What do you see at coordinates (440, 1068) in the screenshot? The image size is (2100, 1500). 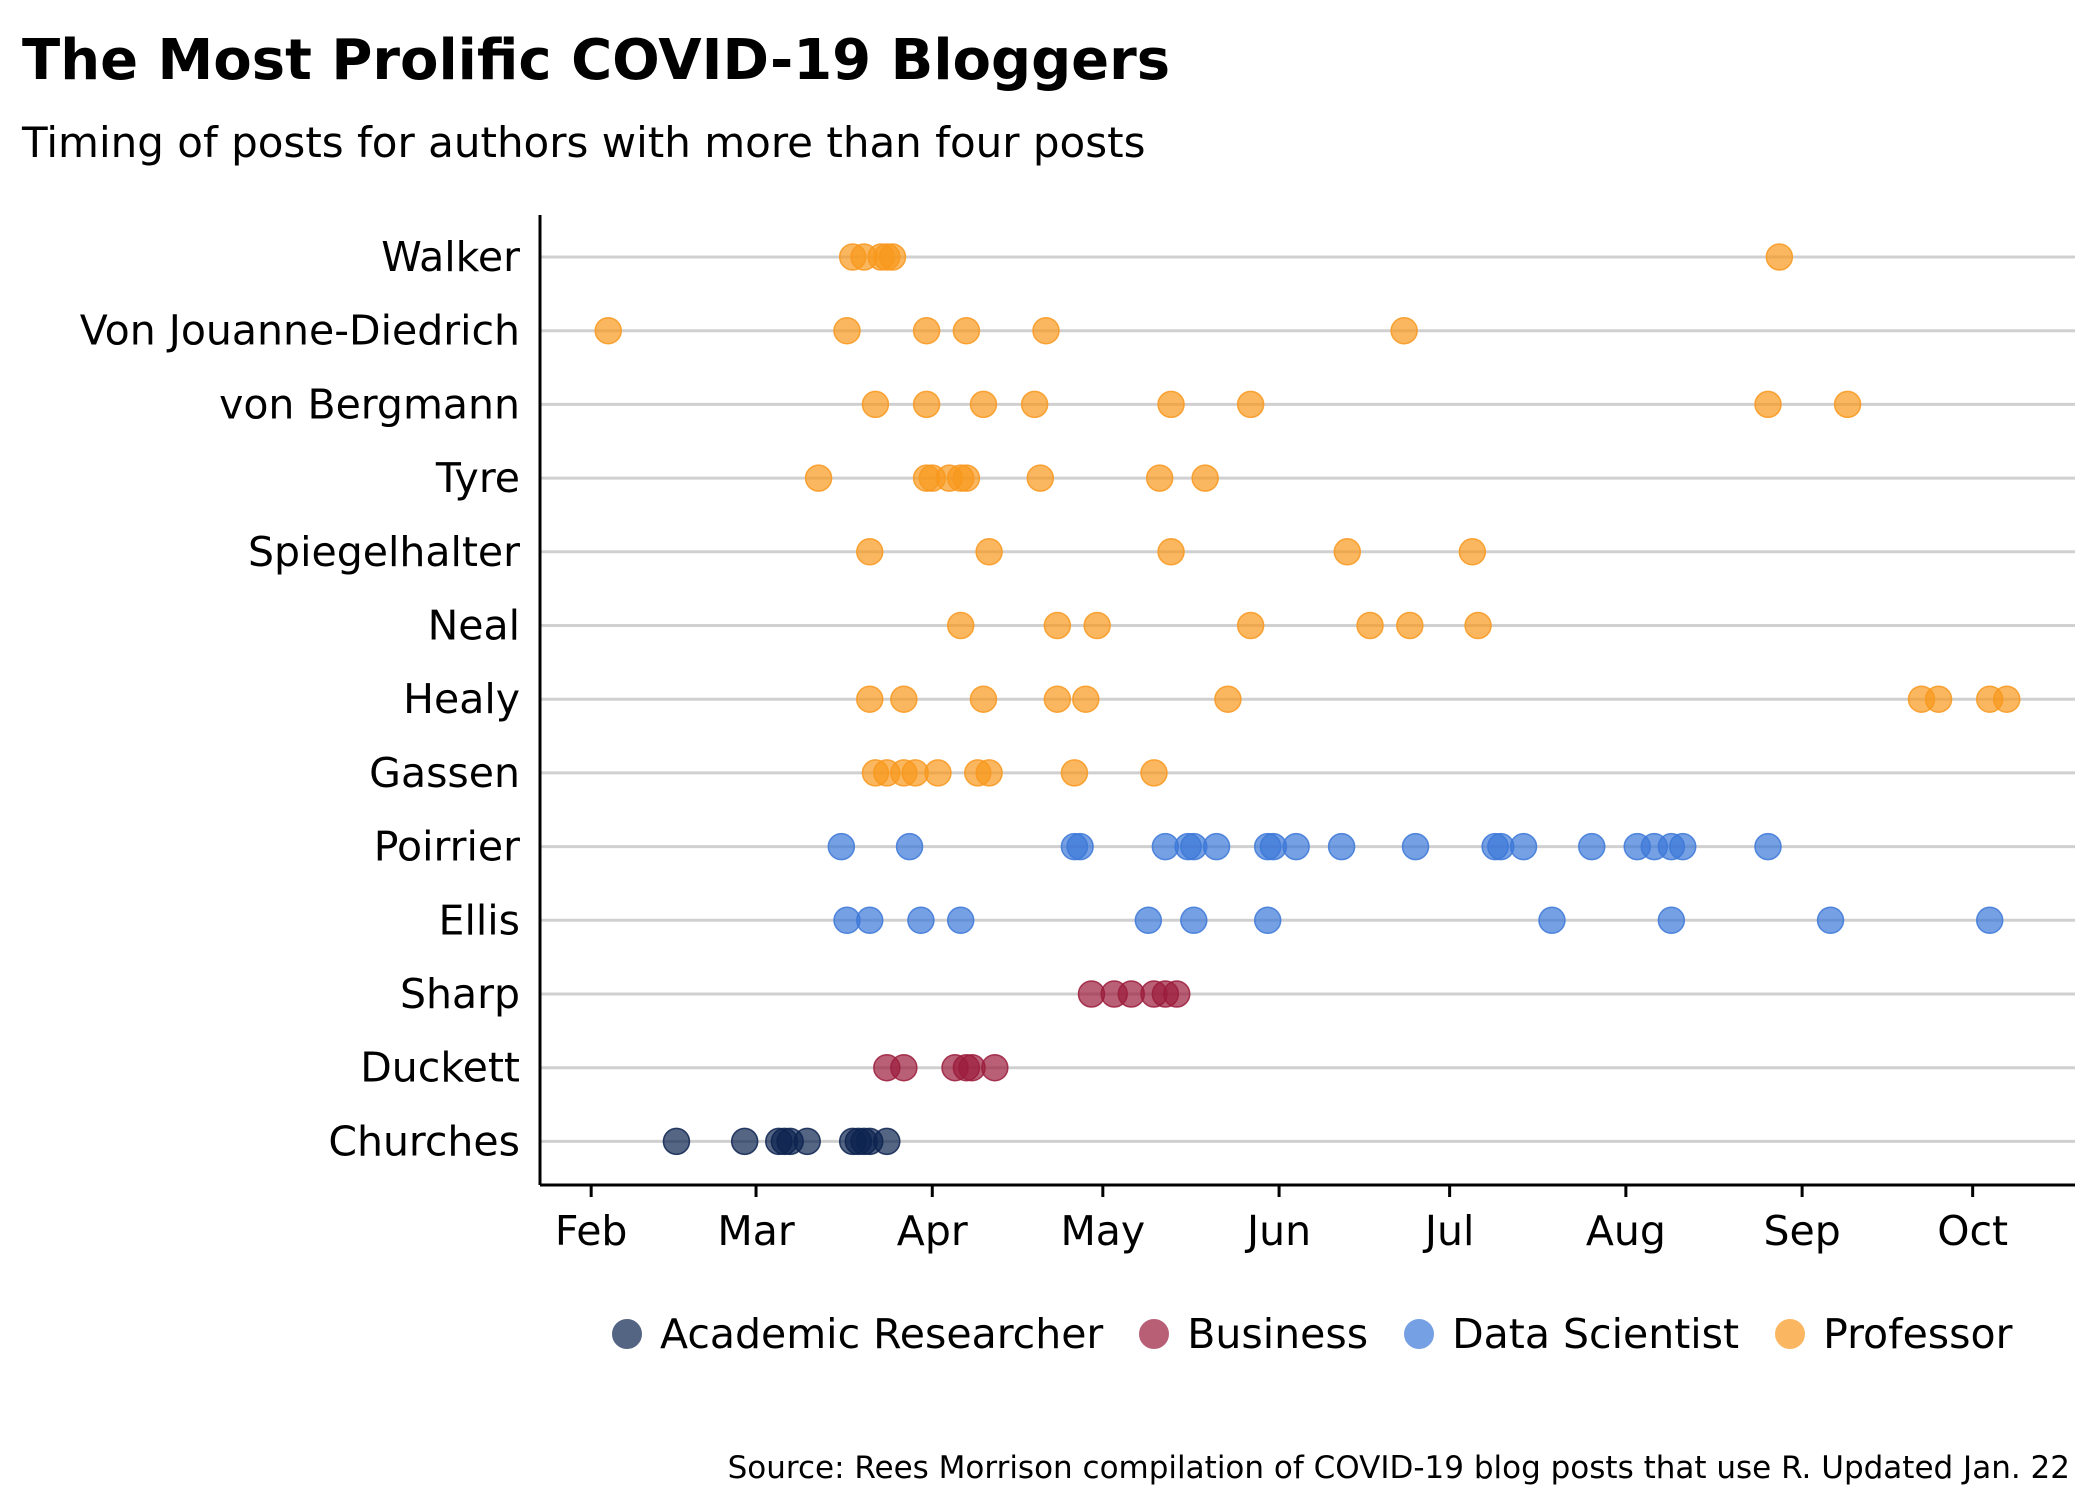 I see `y-tick-label: Duckett` at bounding box center [440, 1068].